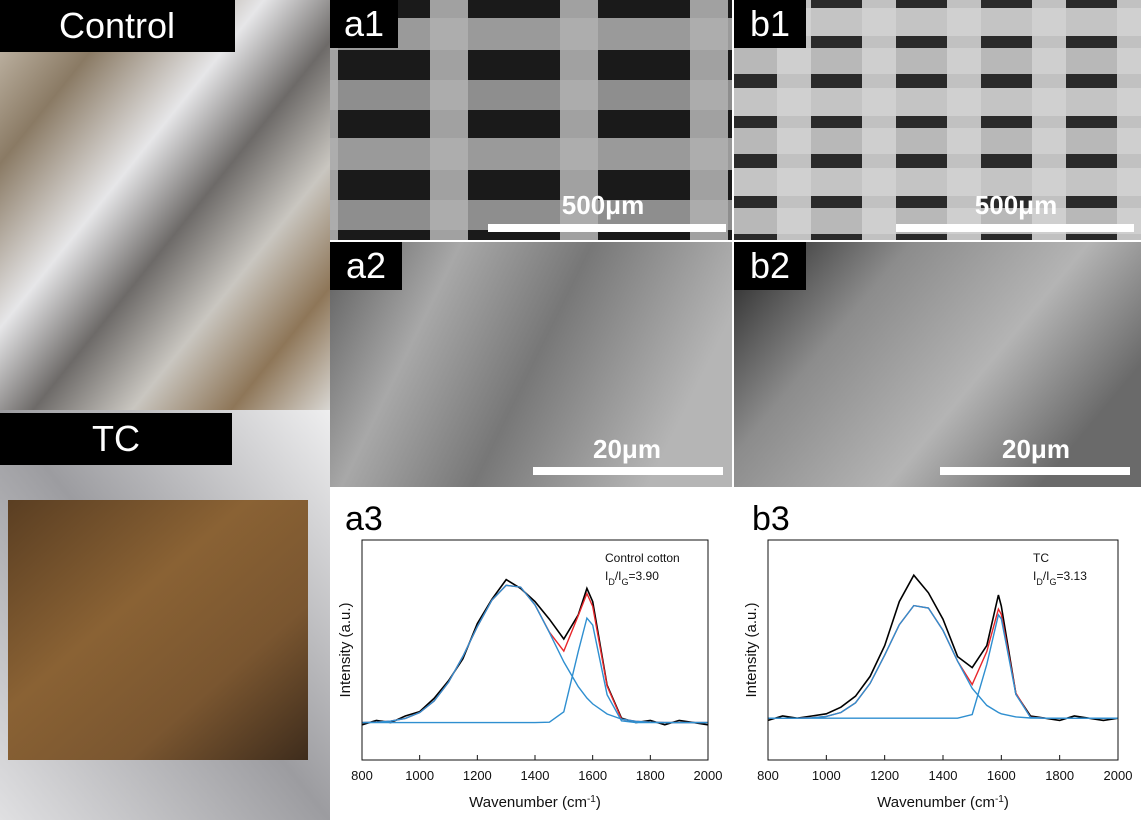 This screenshot has height=820, width=1141. I want to click on ratio-part: =3.90, so click(644, 576).